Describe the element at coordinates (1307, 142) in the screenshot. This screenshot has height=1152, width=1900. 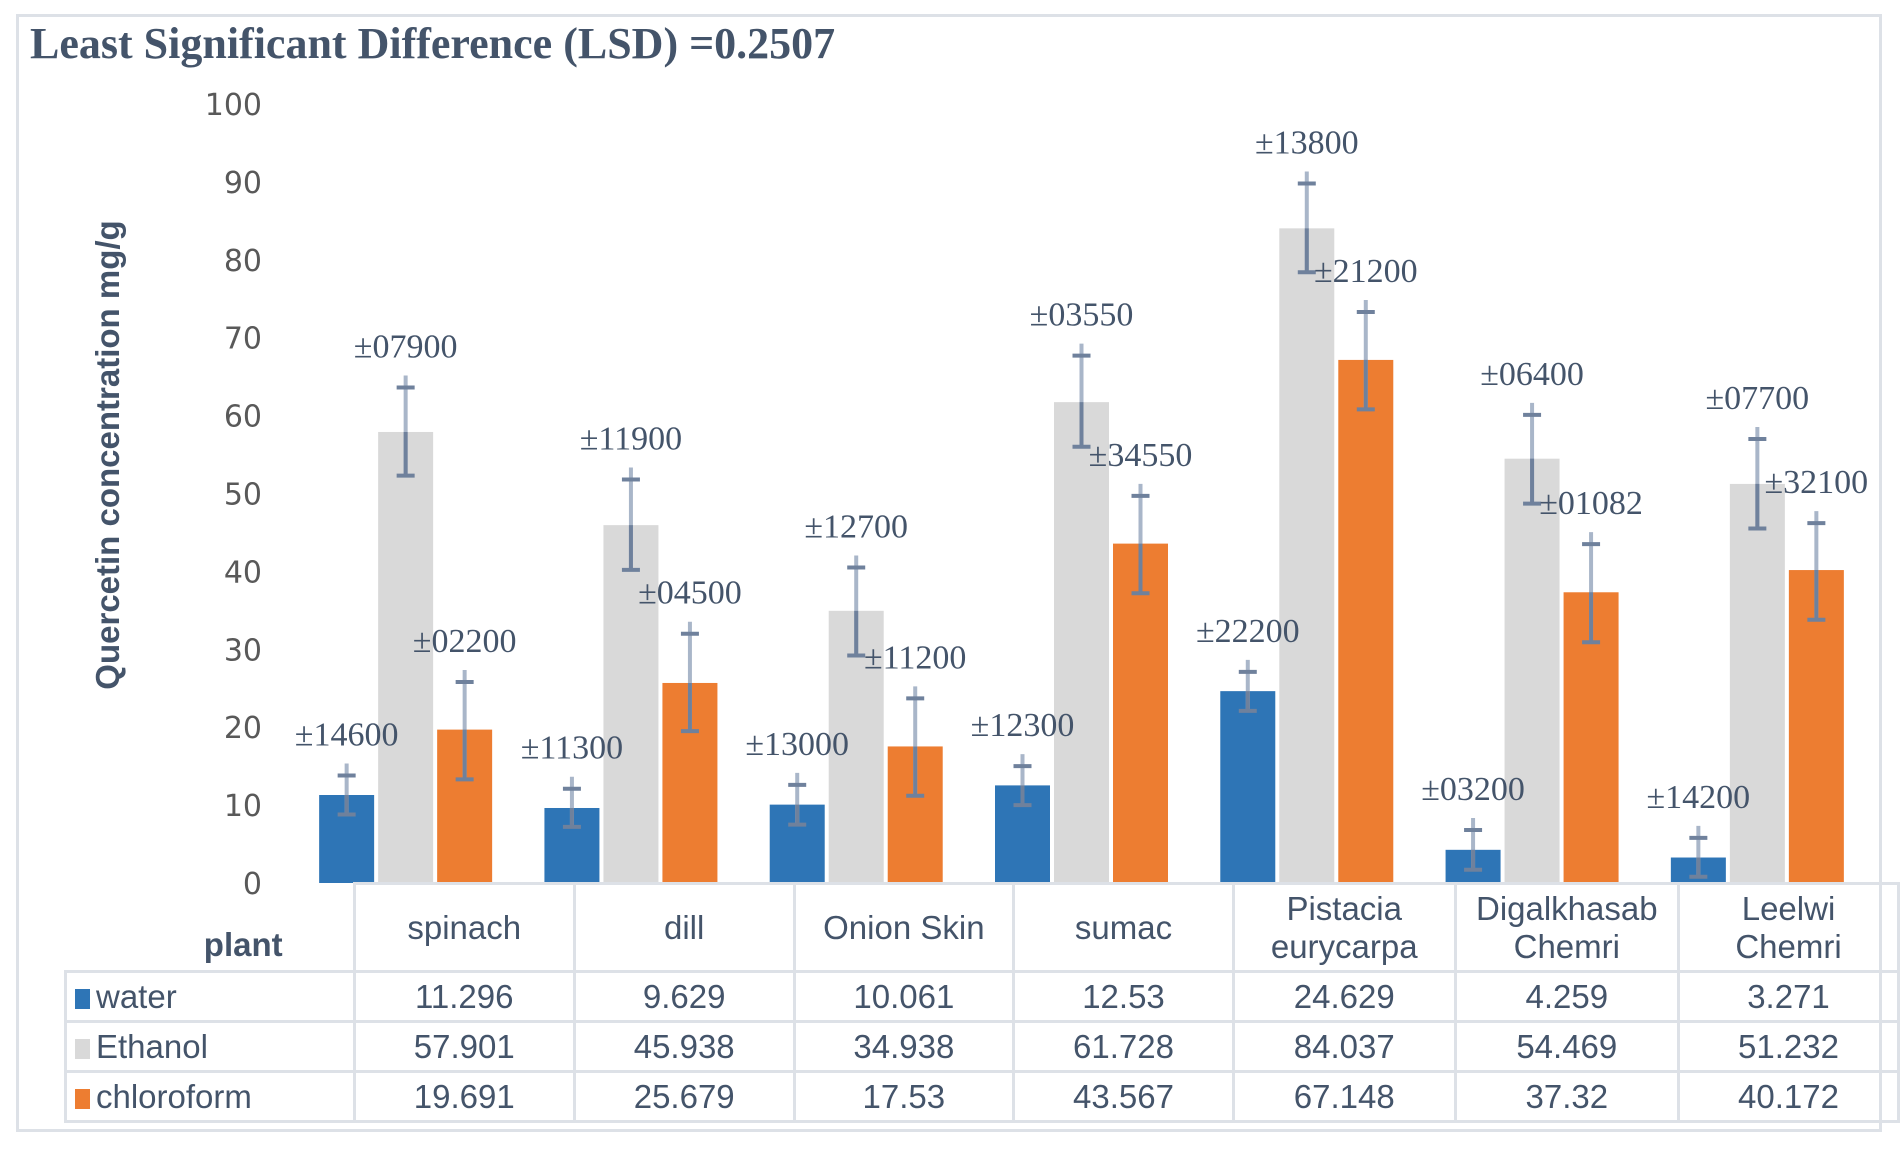
I see `error-label: ±13800` at that location.